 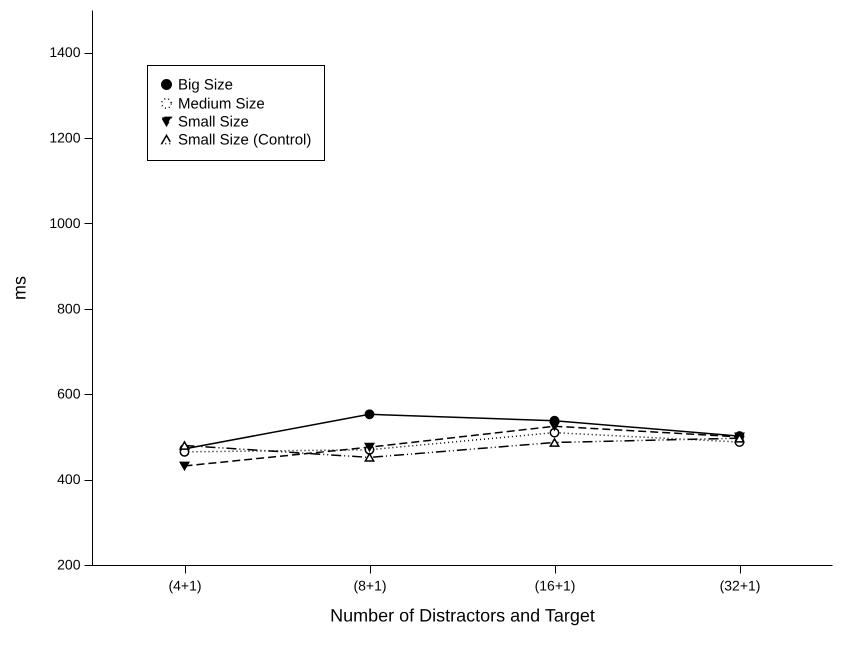 What do you see at coordinates (65, 138) in the screenshot?
I see `y-tick-label: 1200` at bounding box center [65, 138].